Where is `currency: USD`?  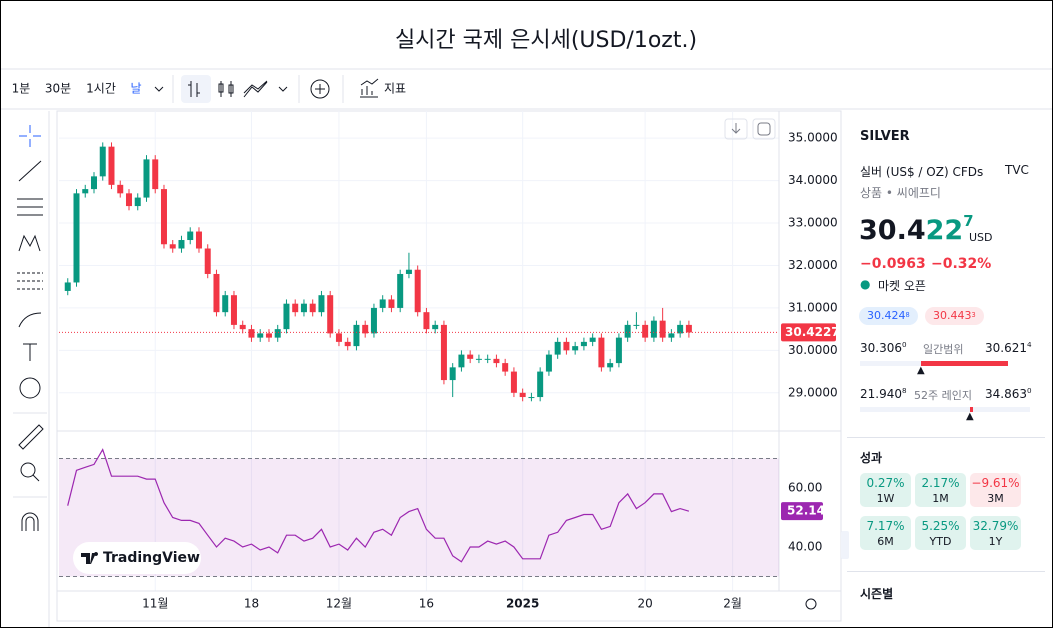 currency: USD is located at coordinates (981, 237).